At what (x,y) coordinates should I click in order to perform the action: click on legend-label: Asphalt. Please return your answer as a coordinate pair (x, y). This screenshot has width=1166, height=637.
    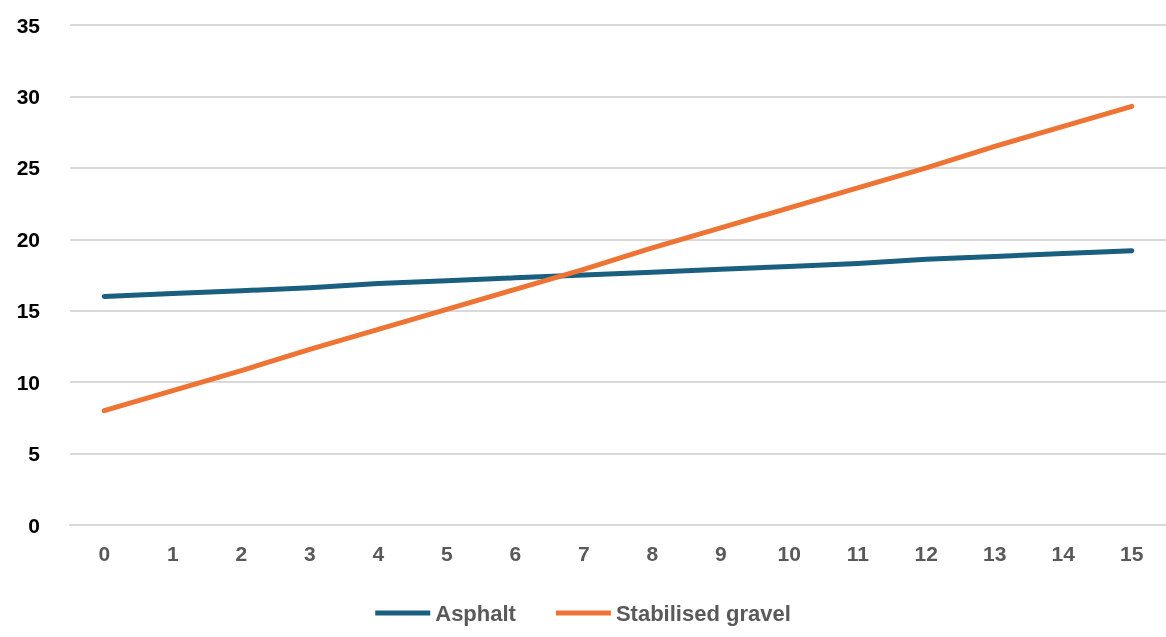
    Looking at the image, I should click on (476, 613).